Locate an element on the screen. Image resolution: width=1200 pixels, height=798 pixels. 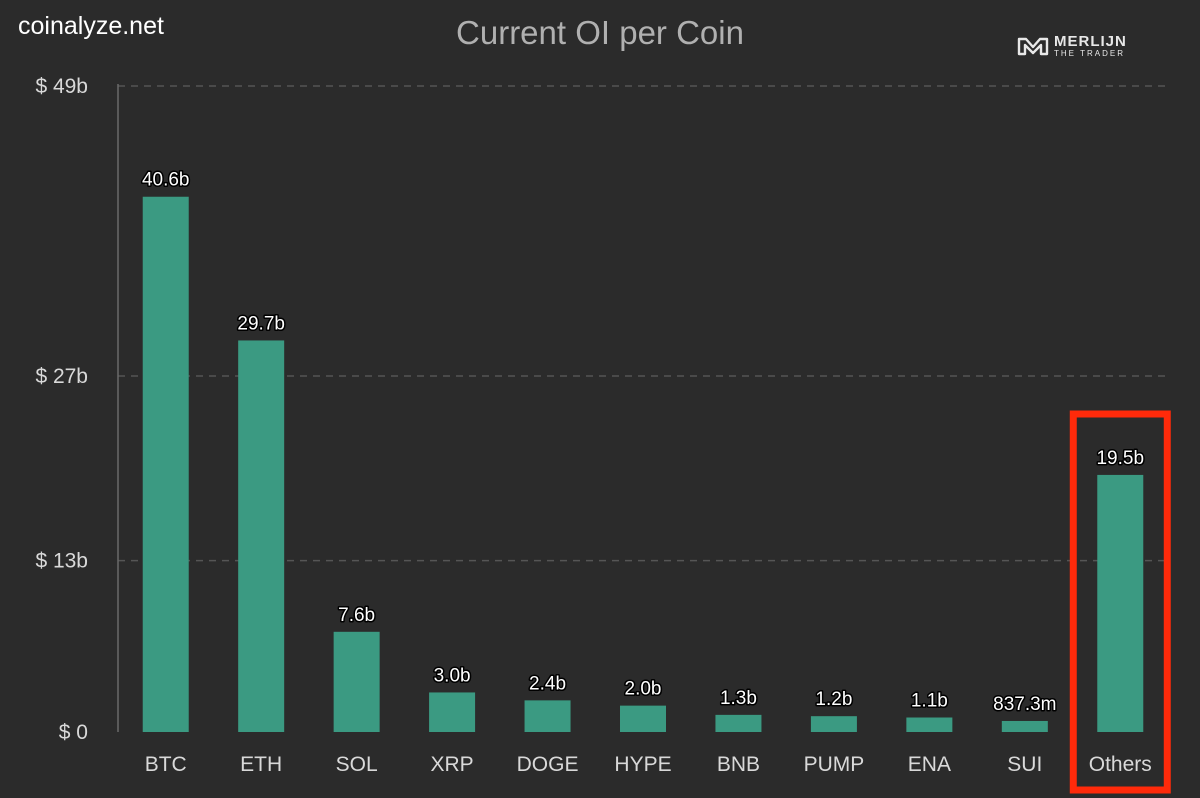
y-tick-label: $ 0 is located at coordinates (73, 732).